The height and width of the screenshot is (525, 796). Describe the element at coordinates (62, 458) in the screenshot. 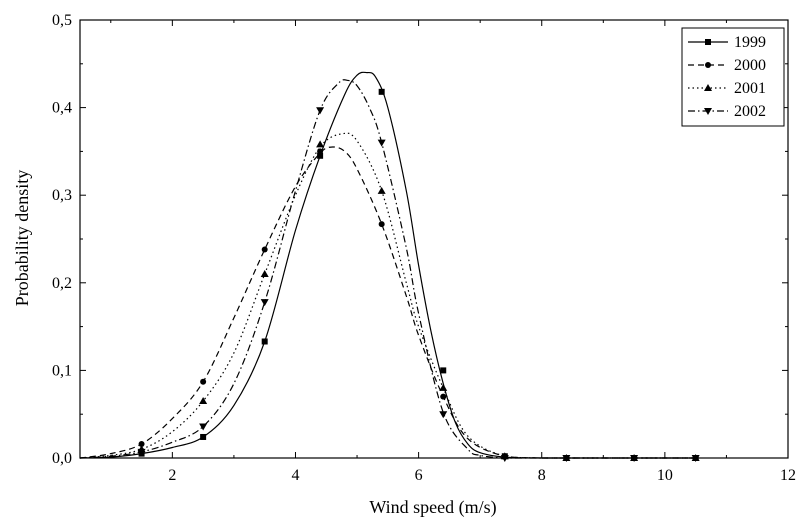

I see `y-tick-label: 0,0` at that location.